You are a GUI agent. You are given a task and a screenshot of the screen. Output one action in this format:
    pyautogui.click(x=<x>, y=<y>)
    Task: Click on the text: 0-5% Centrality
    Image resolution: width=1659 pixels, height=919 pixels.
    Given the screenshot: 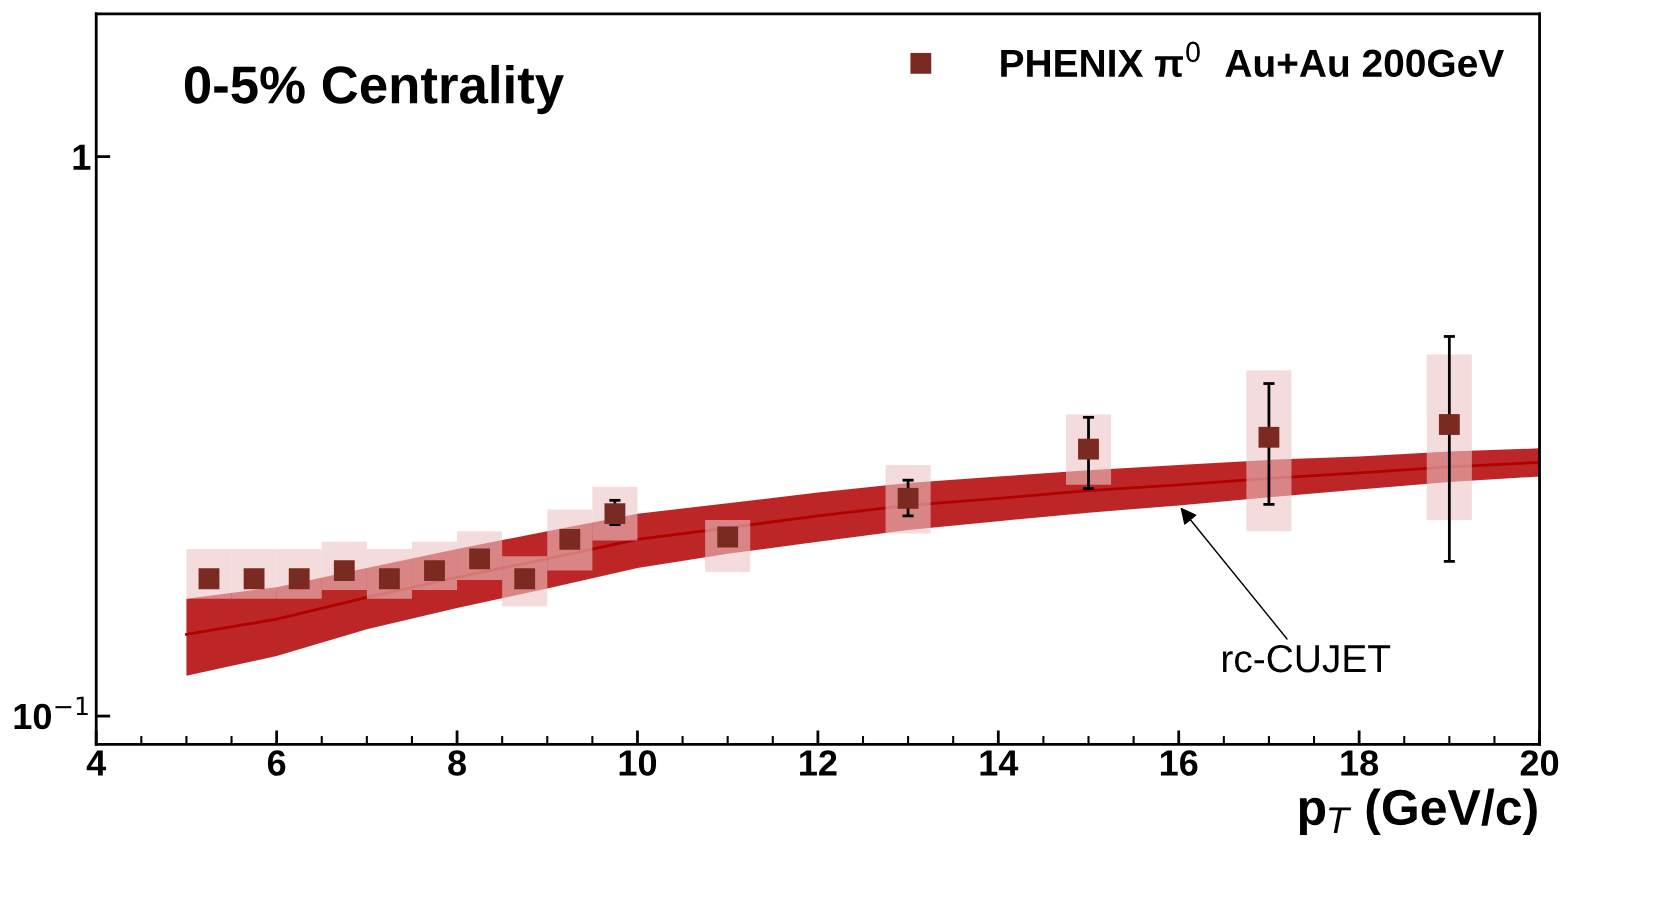 What is the action you would take?
    pyautogui.click(x=374, y=89)
    